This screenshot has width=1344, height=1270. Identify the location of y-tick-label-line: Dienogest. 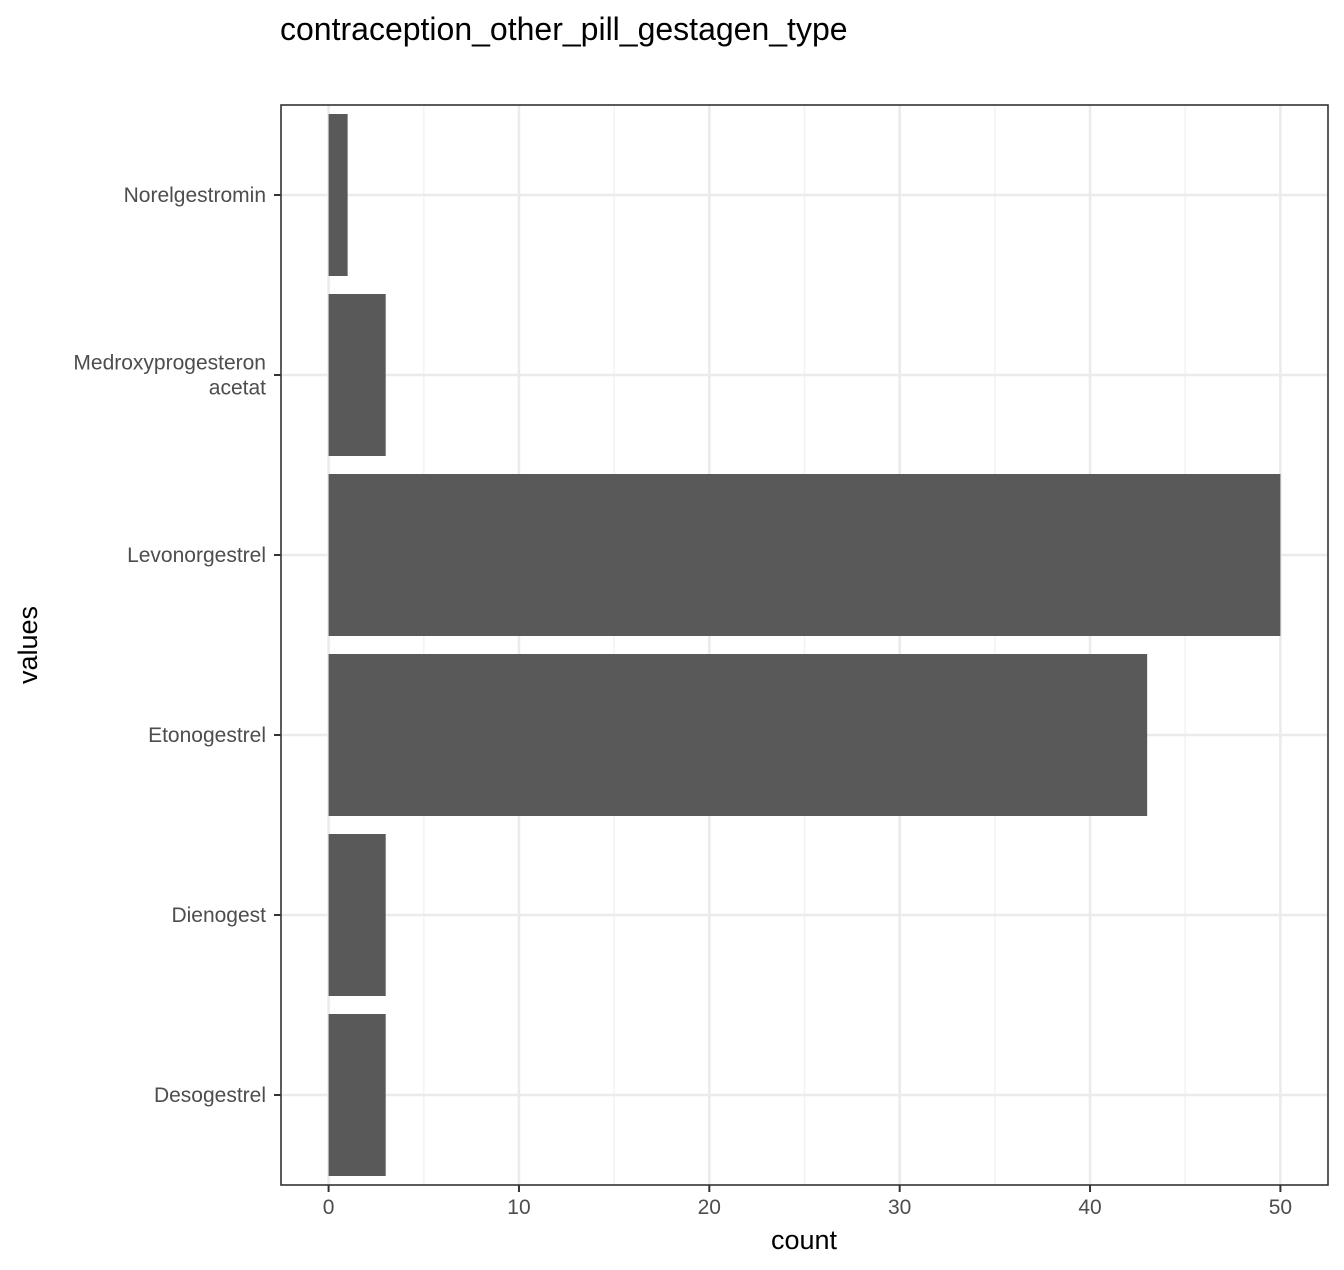
(218, 915).